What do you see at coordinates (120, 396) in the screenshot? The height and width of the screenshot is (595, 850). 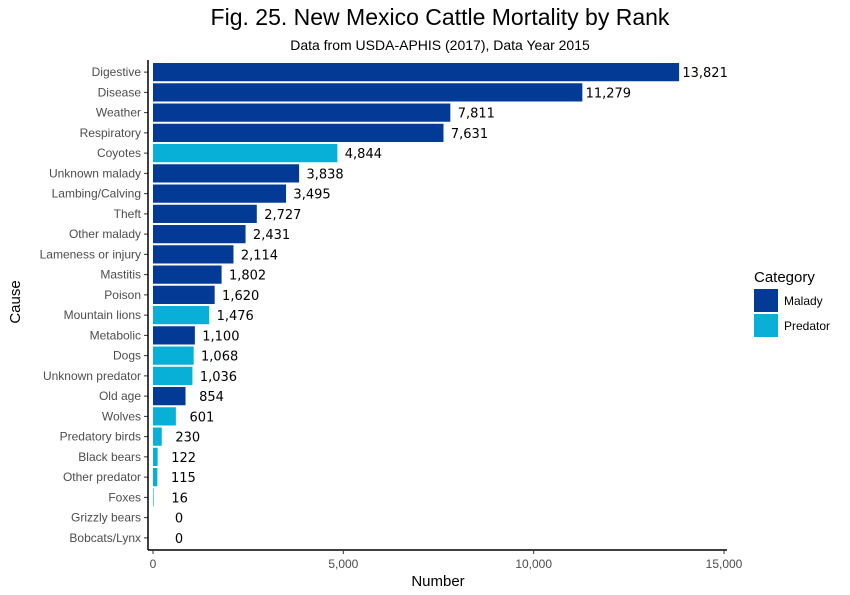 I see `y-tick-label: Old age` at bounding box center [120, 396].